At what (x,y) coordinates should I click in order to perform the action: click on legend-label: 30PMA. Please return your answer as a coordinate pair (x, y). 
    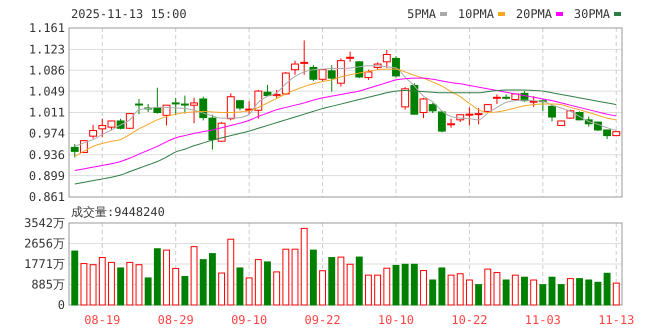
    Looking at the image, I should click on (592, 14).